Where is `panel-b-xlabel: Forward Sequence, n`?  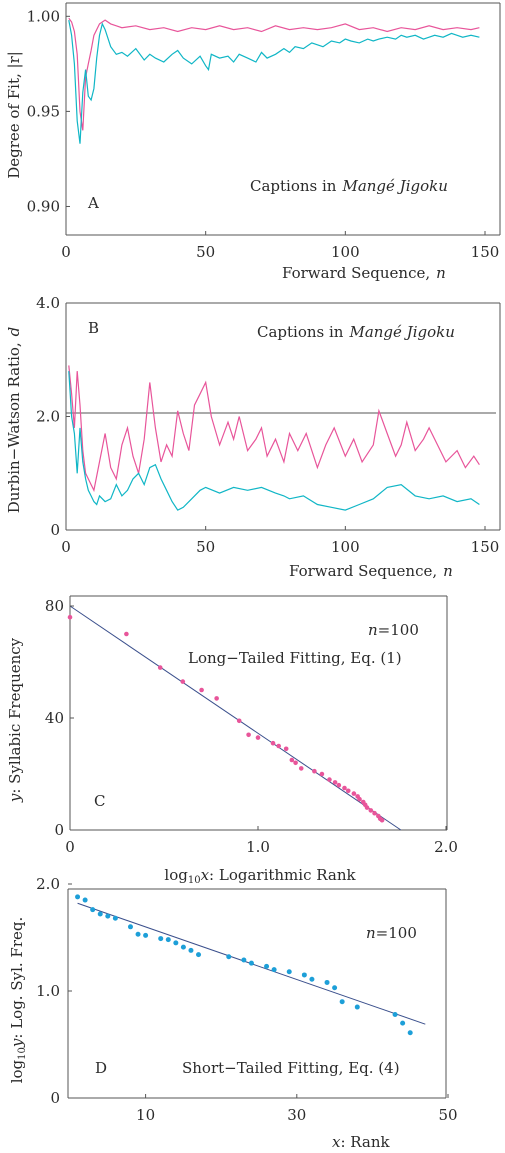
panel-b-xlabel: Forward Sequence, n is located at coordinates (371, 571).